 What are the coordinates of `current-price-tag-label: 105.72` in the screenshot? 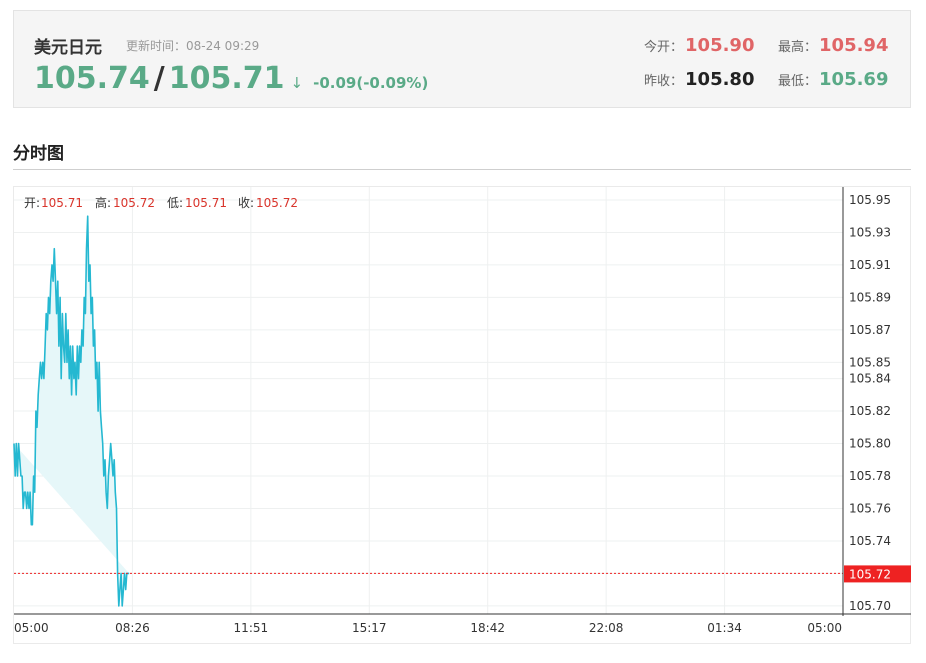 It's located at (870, 574).